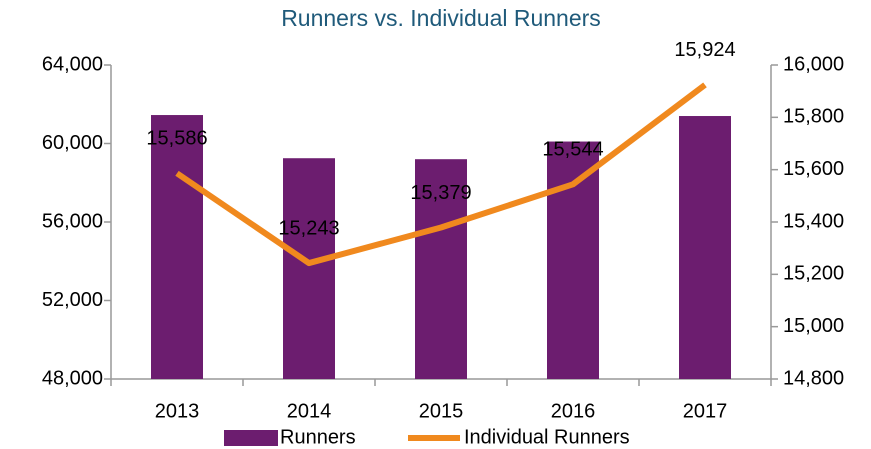  I want to click on data-label: 15,243, so click(308, 228).